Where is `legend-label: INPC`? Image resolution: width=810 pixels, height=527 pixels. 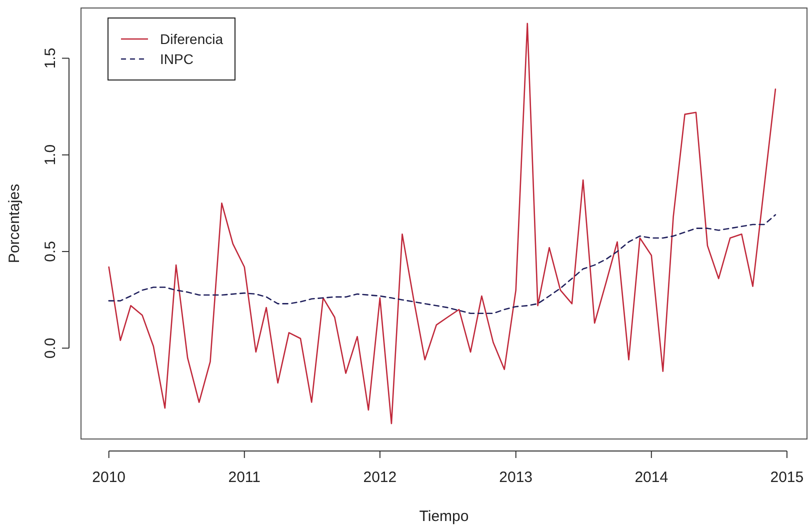
legend-label: INPC is located at coordinates (177, 59).